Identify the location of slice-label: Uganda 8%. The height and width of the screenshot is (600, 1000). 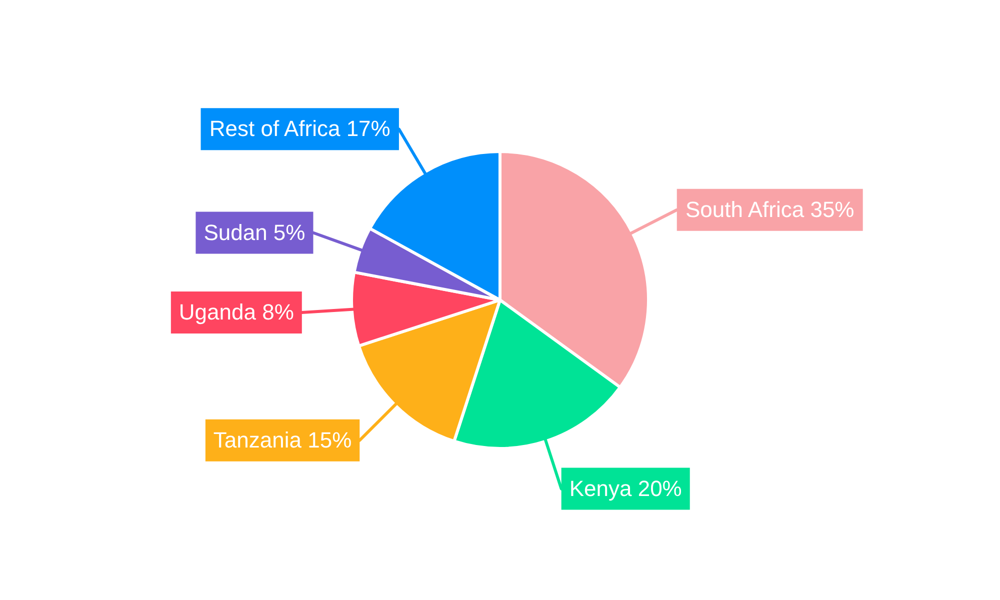
(236, 312).